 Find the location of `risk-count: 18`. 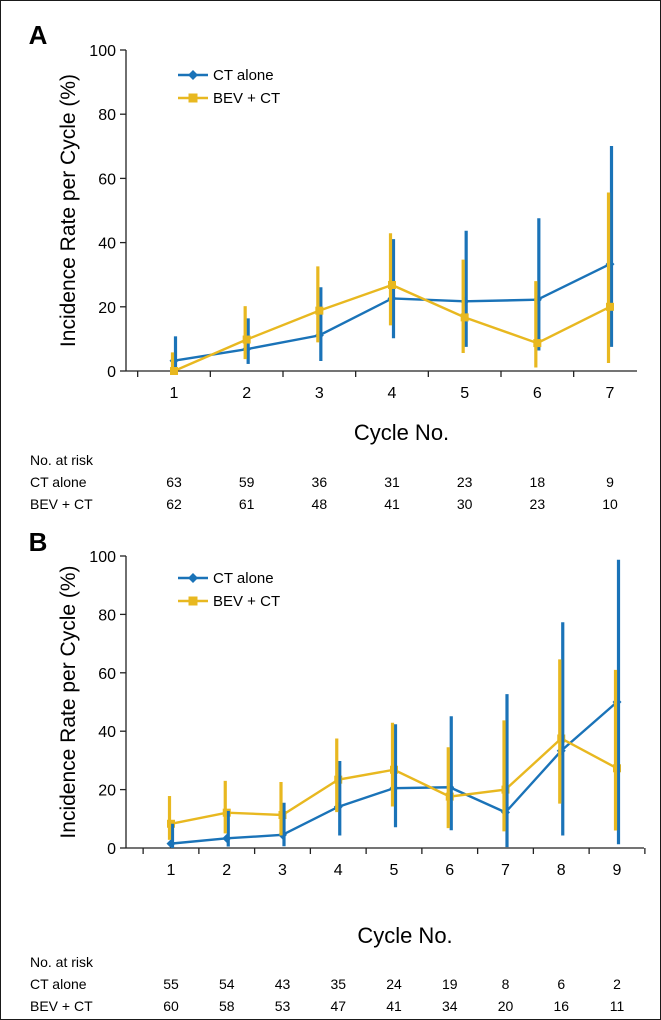

risk-count: 18 is located at coordinates (538, 482).